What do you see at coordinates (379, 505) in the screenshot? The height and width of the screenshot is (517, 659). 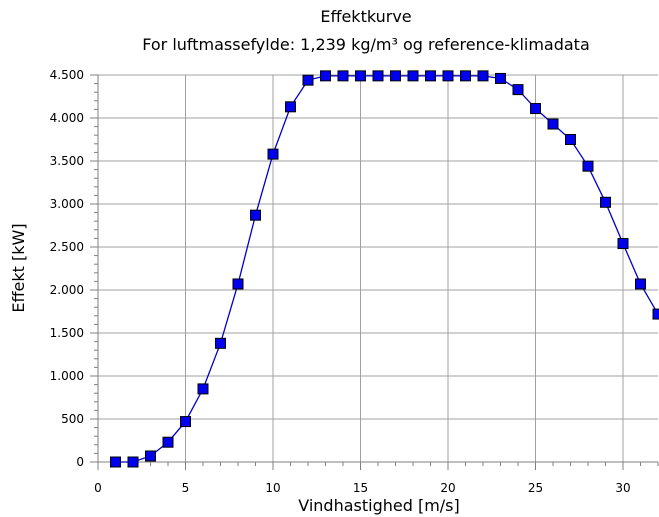 I see `x-axis-label: Vindhastighed [m/s]` at bounding box center [379, 505].